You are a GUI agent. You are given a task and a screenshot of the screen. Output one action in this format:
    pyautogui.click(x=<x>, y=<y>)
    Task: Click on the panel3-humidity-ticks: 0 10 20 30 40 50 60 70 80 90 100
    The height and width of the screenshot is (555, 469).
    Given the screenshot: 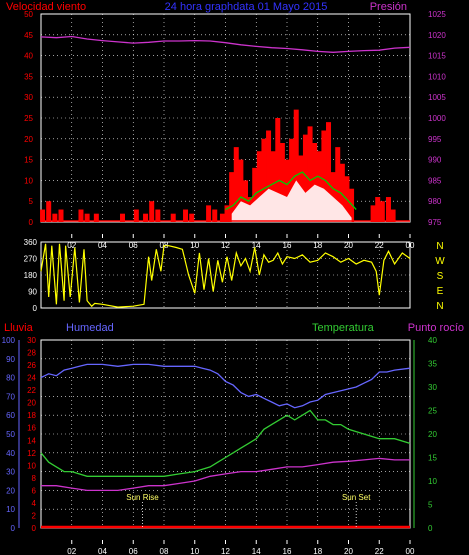 What is the action you would take?
    pyautogui.click(x=11, y=434)
    